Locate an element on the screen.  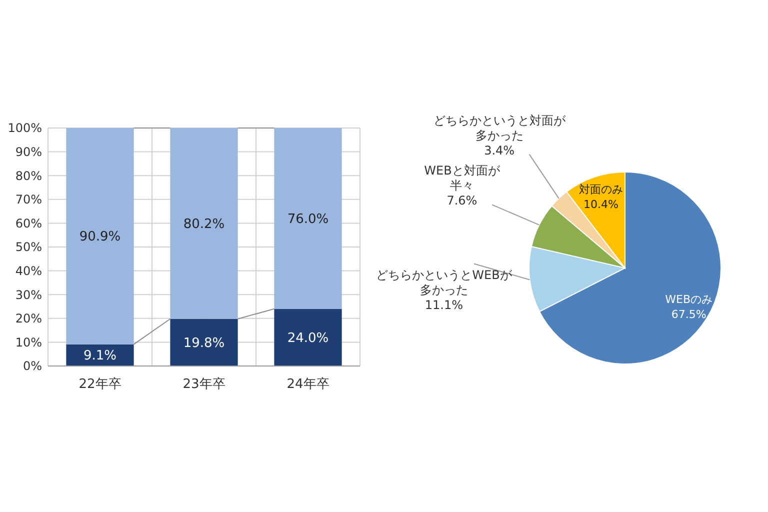
slice-label: WEBのみ is located at coordinates (689, 299).